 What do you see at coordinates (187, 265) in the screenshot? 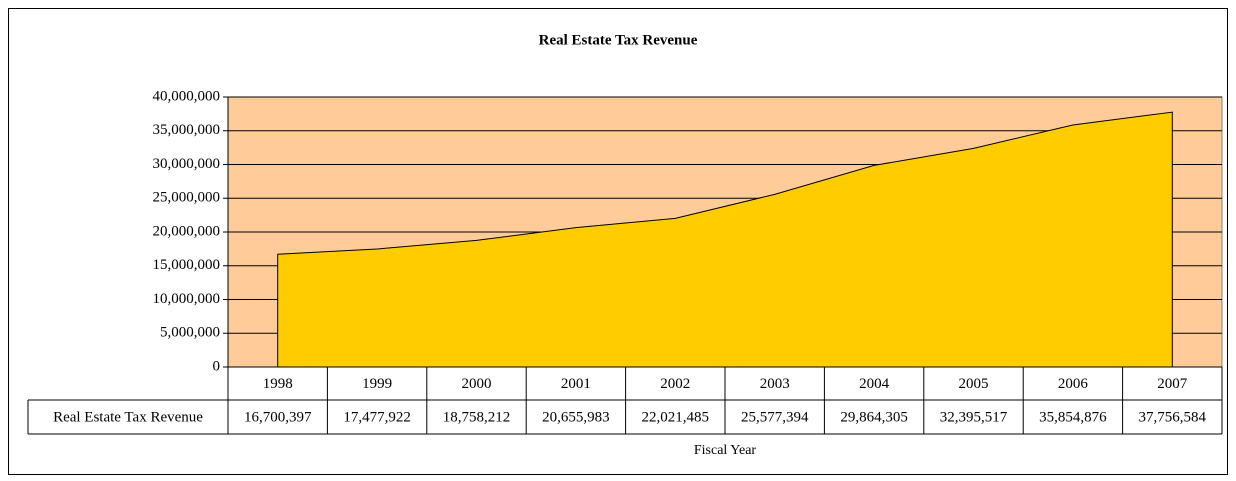
I see `y-tick-label: 15,000,000` at bounding box center [187, 265].